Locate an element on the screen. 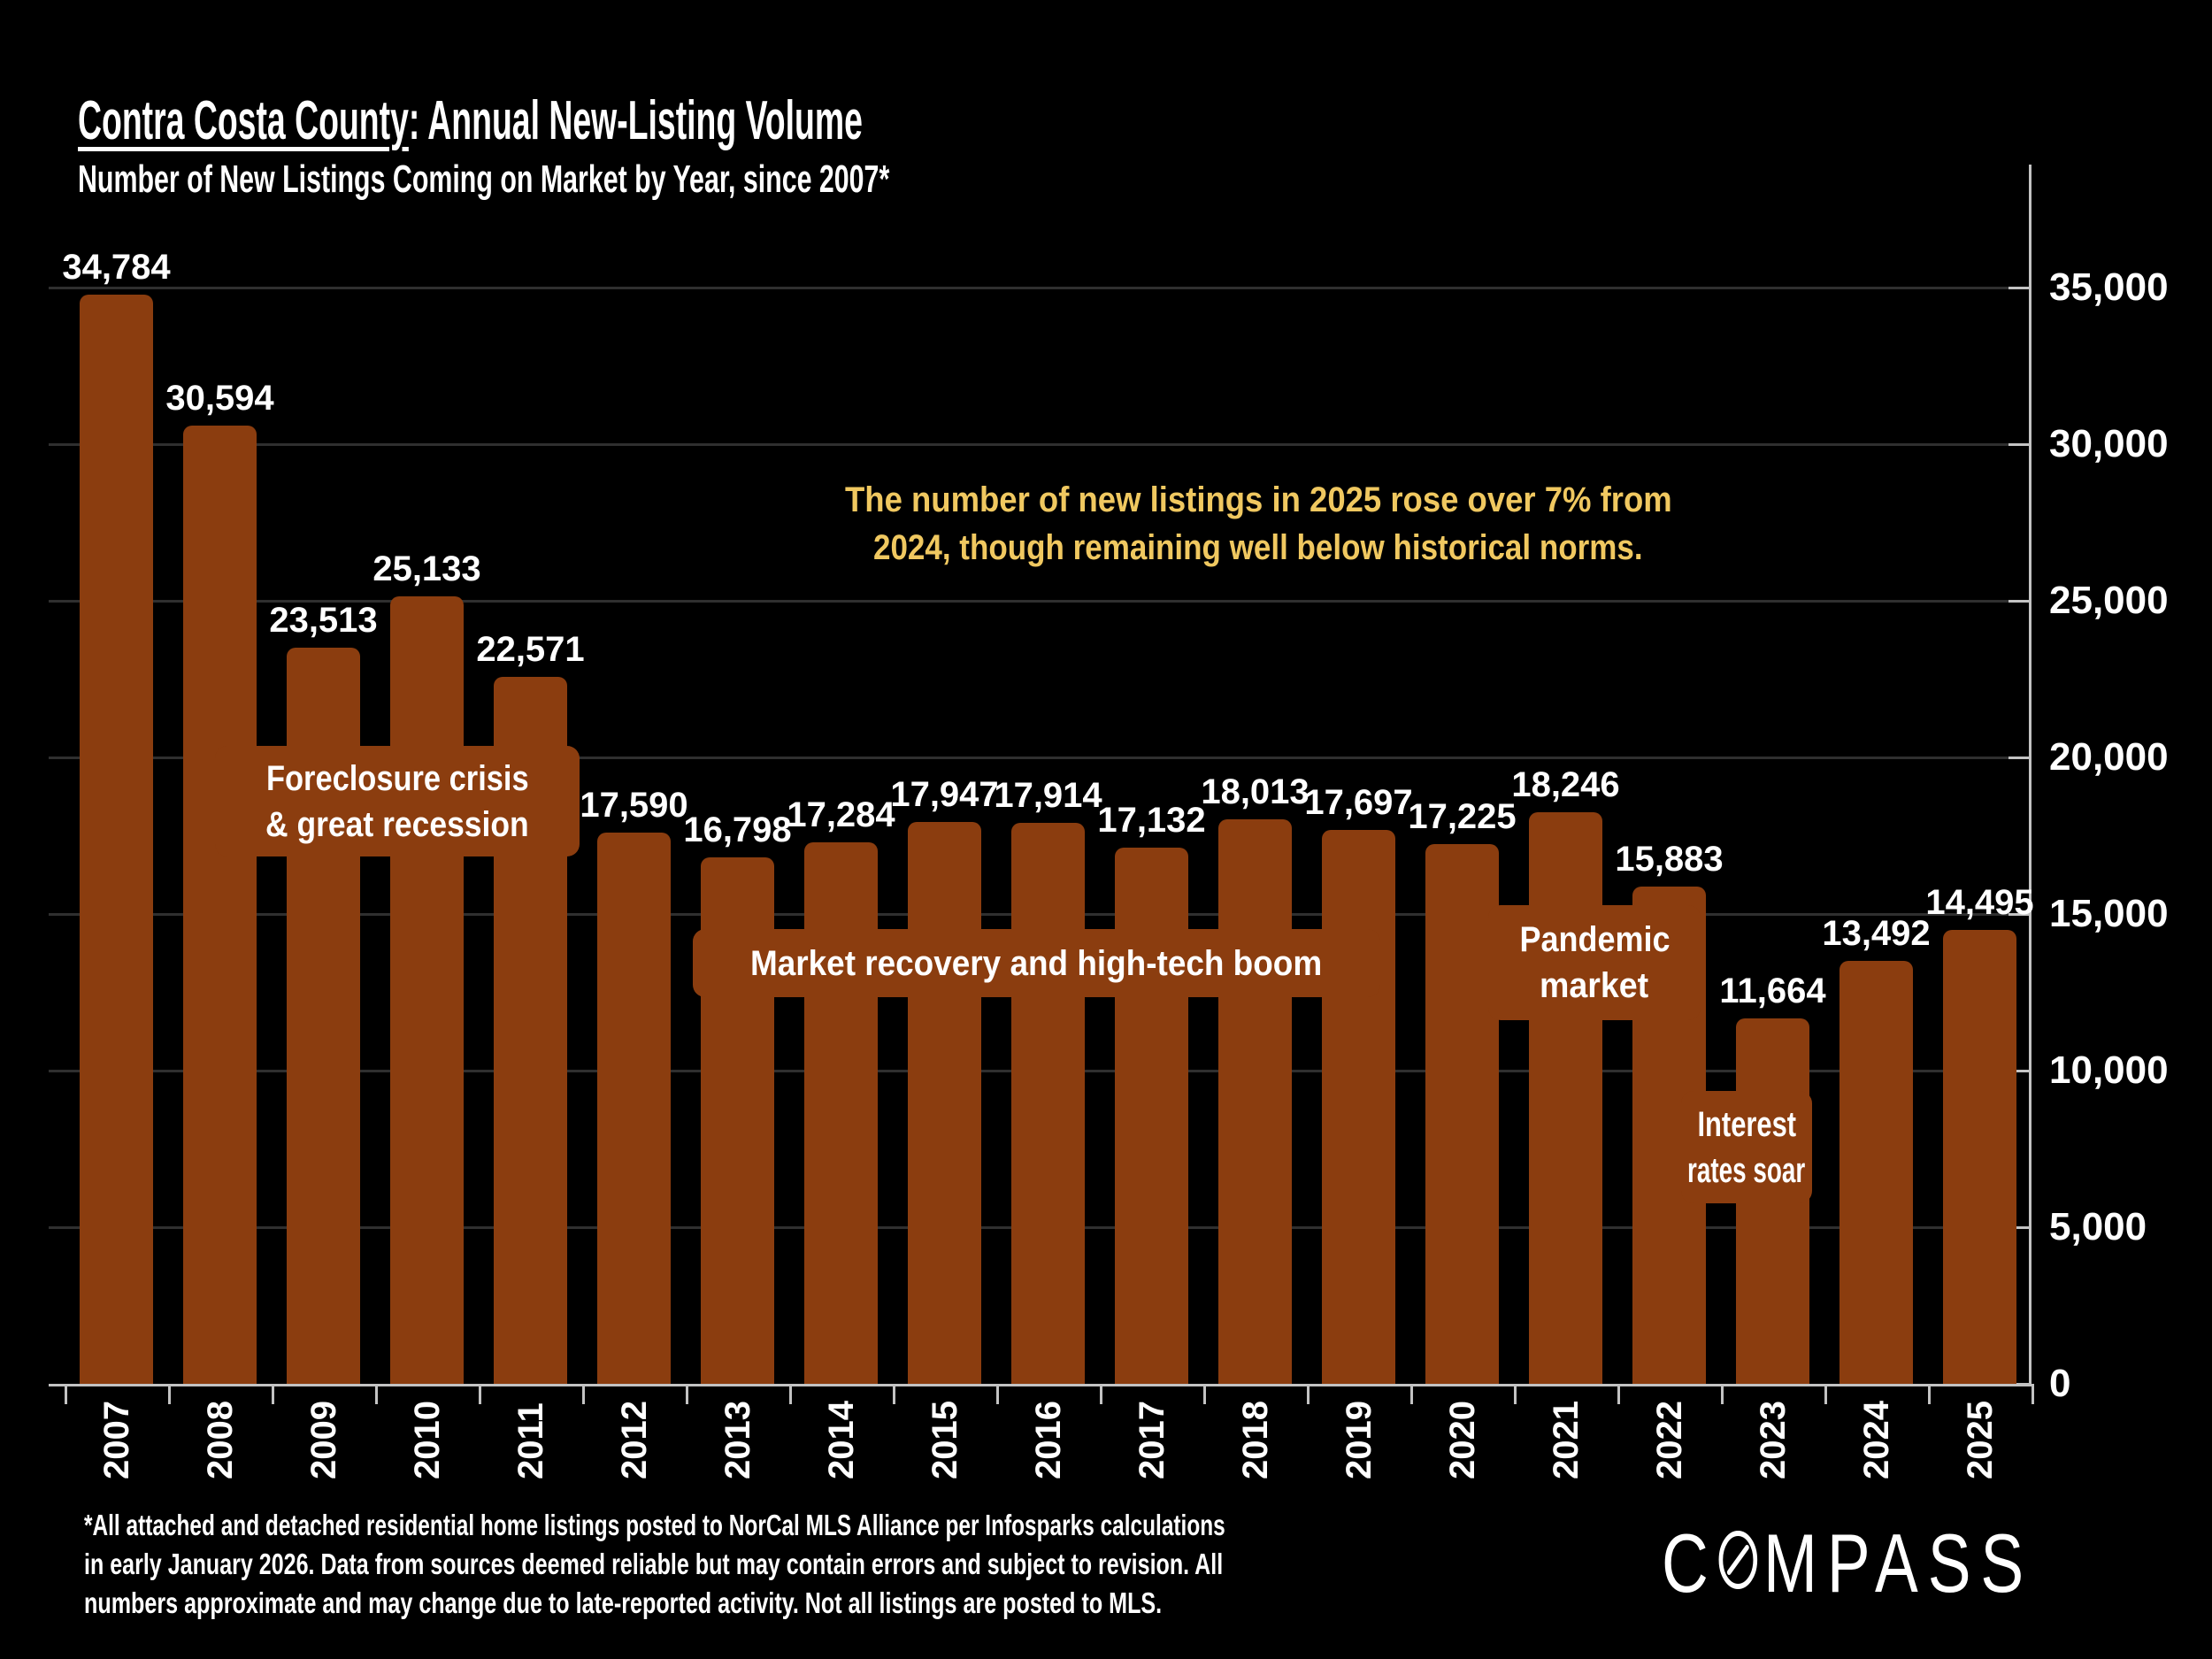 This screenshot has width=2212, height=1659. bar-value-label: 17,697 is located at coordinates (1359, 802).